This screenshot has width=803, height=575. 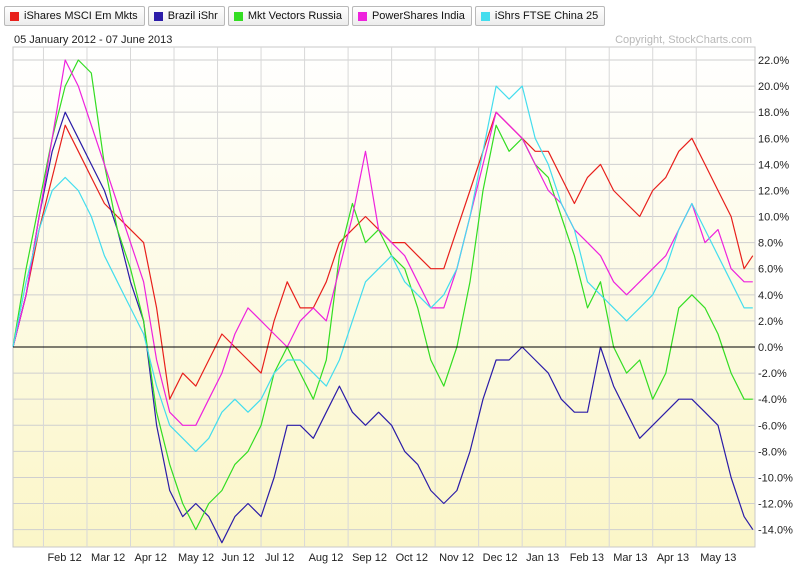 What do you see at coordinates (773, 139) in the screenshot?
I see `y-tick-label: 16.0%` at bounding box center [773, 139].